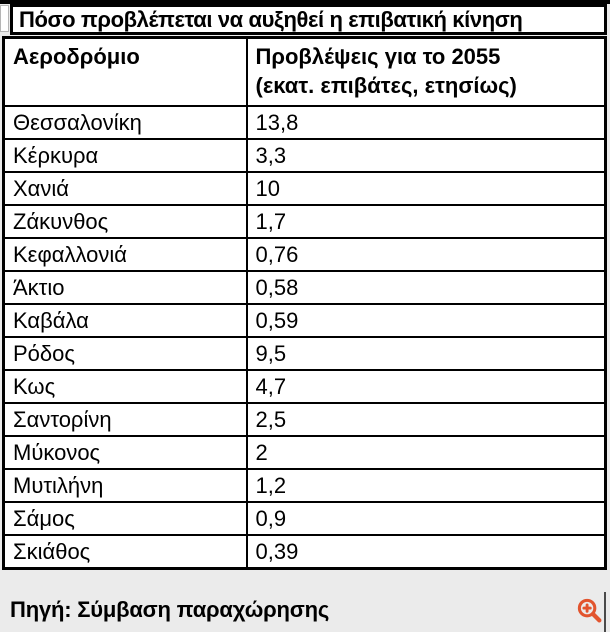 The image size is (610, 632). Describe the element at coordinates (426, 221) in the screenshot. I see `forecast-cell: 1,7` at that location.